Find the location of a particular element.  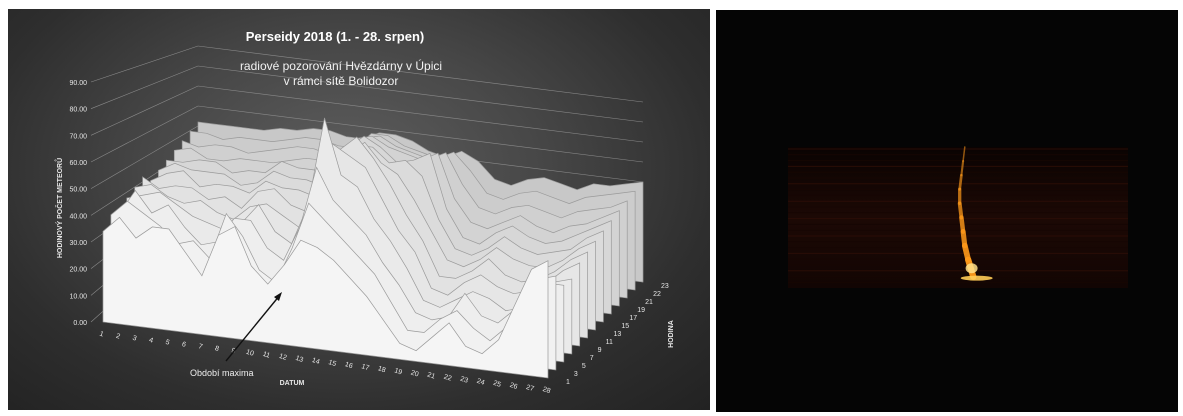

x-tick-label: 18 is located at coordinates (382, 369).